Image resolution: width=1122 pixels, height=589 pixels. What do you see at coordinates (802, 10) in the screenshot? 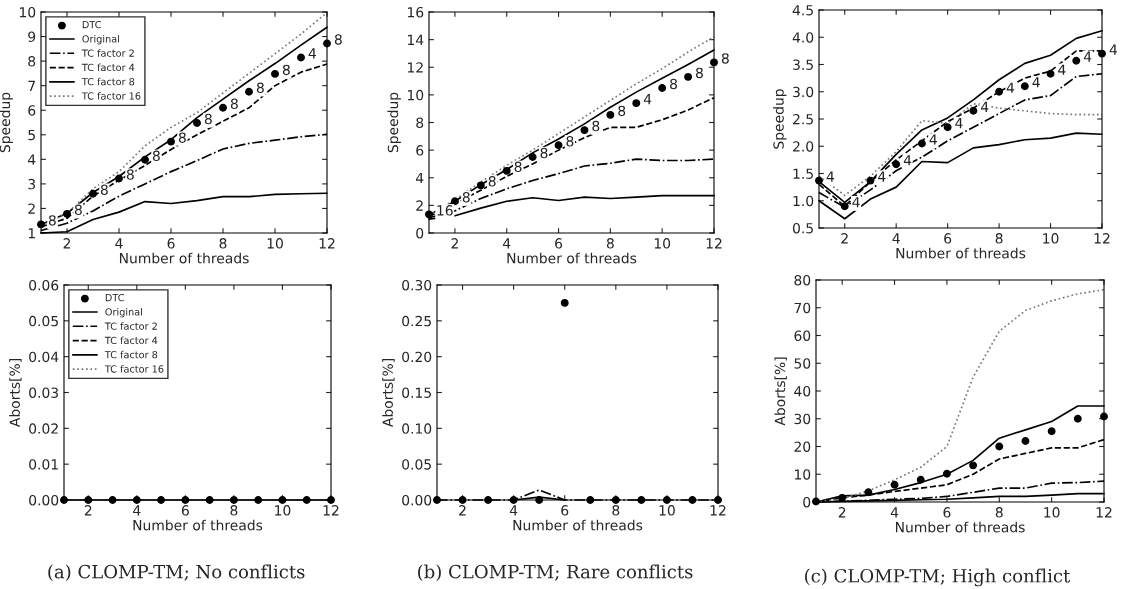
I see `y-tick-label: 4.5` at bounding box center [802, 10].